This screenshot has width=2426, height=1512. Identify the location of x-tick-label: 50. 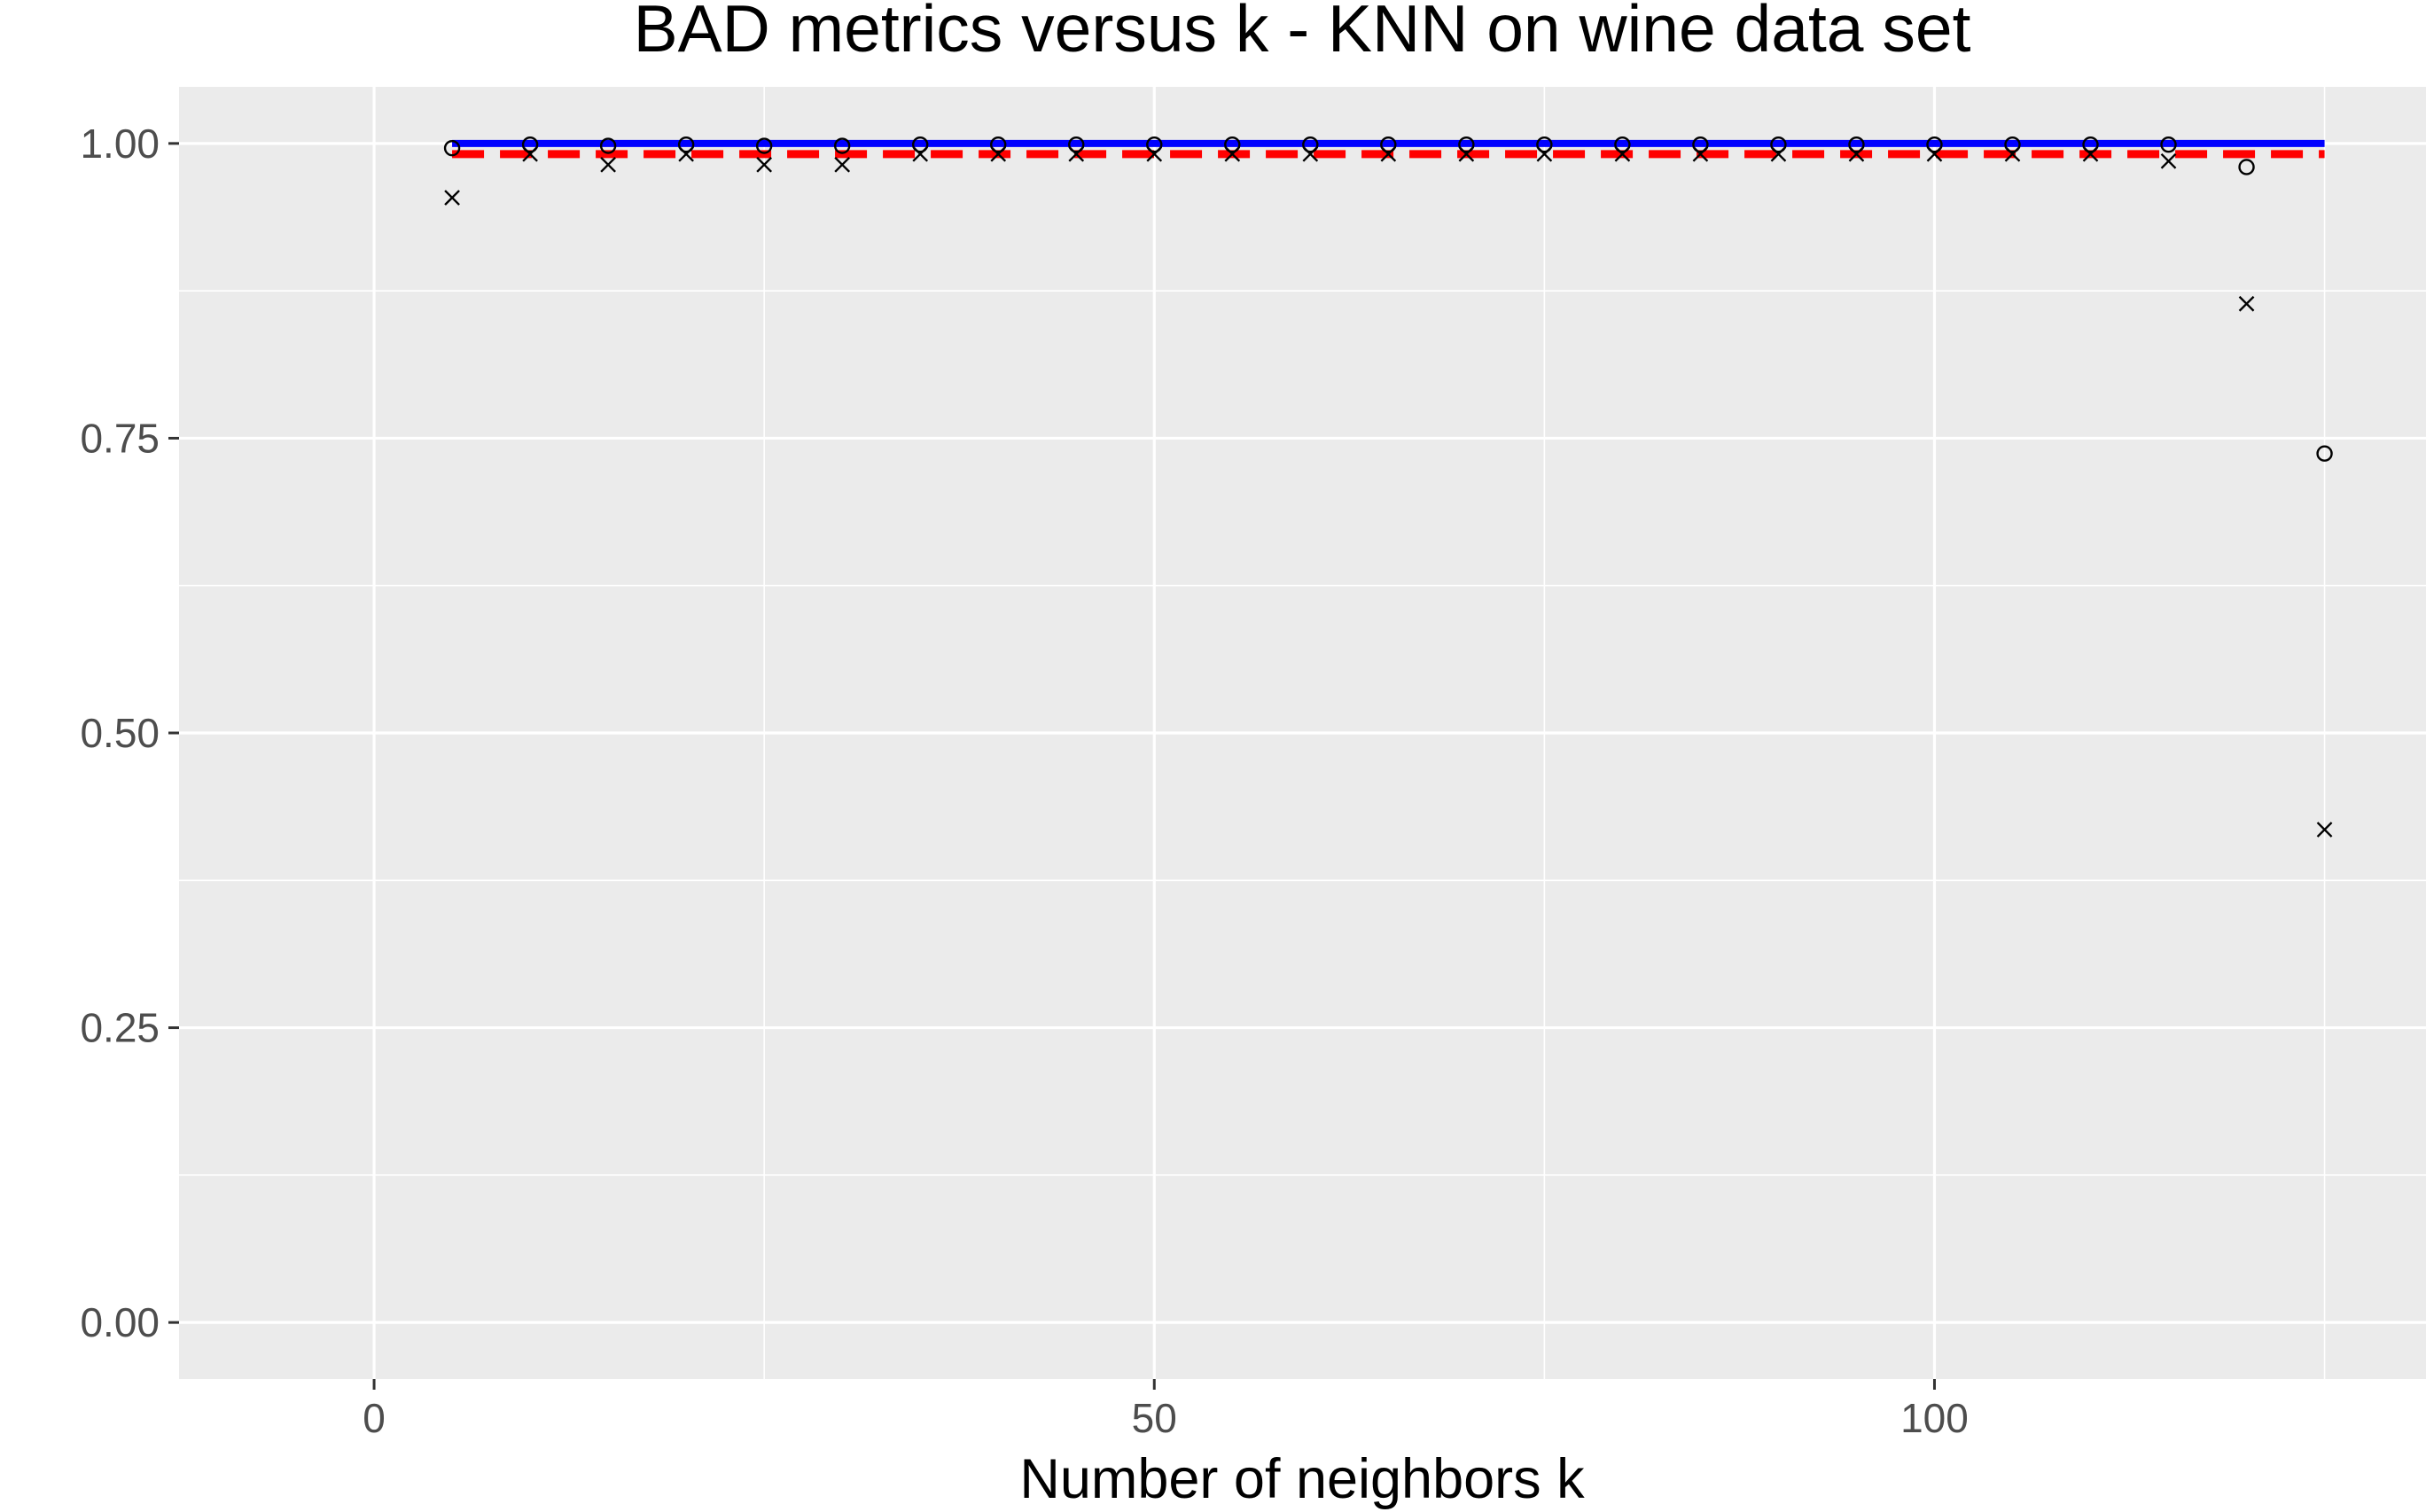
(1154, 1418).